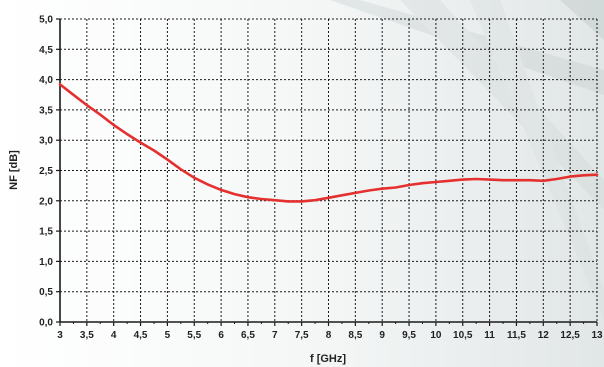 This screenshot has height=367, width=604. Describe the element at coordinates (46, 232) in the screenshot. I see `y-tick-label: 1,5` at that location.